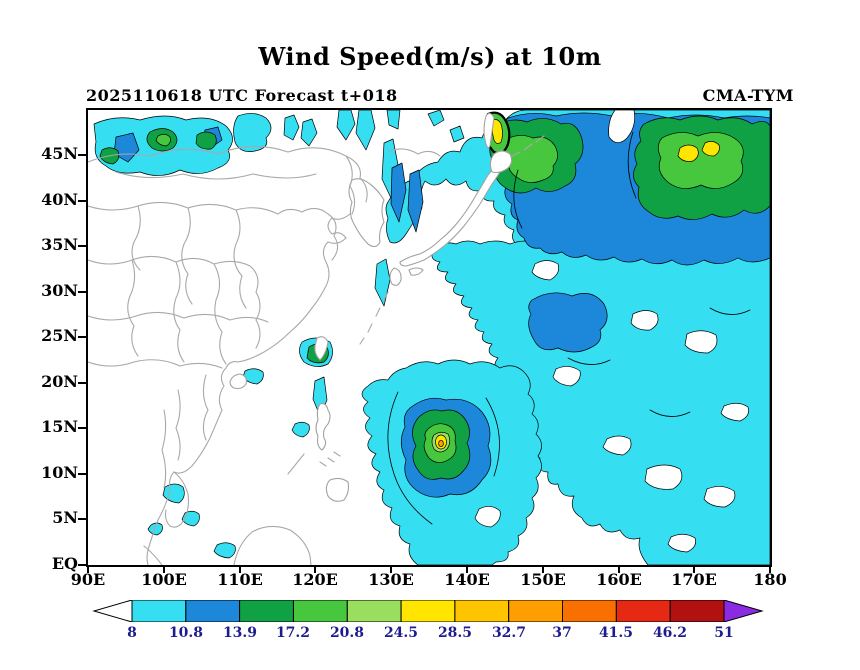 The image size is (860, 670). What do you see at coordinates (670, 633) in the screenshot?
I see `colorbar-label: 46.2` at bounding box center [670, 633].